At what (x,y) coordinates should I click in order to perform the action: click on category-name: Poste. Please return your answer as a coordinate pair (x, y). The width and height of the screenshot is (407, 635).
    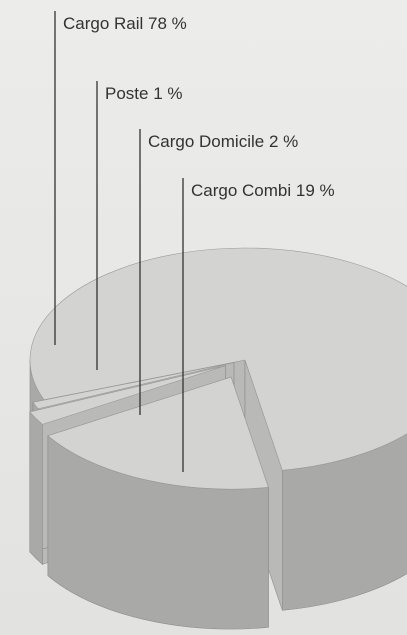
    Looking at the image, I should click on (126, 93).